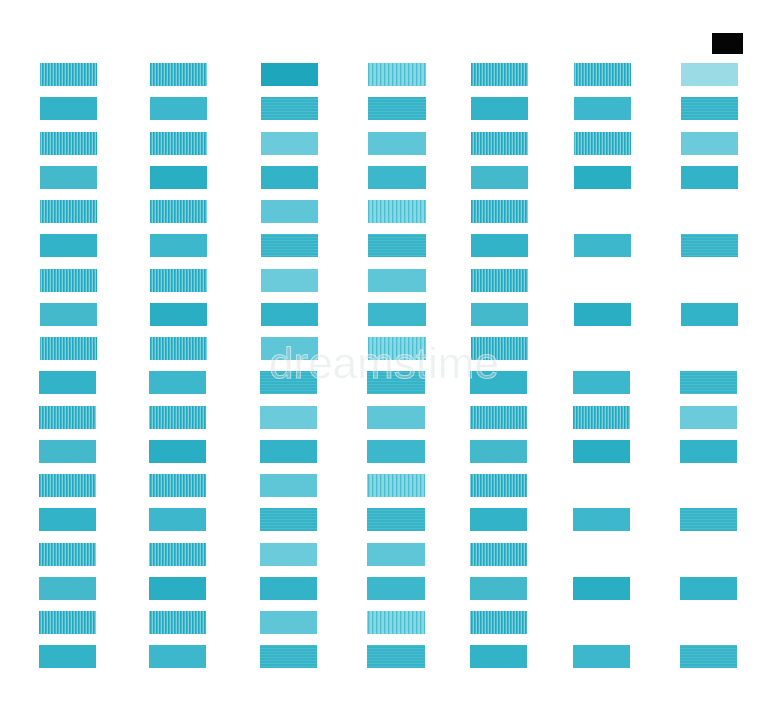 This screenshot has width=768, height=705. What do you see at coordinates (384, 363) in the screenshot?
I see `watermark: dreamstime` at bounding box center [384, 363].